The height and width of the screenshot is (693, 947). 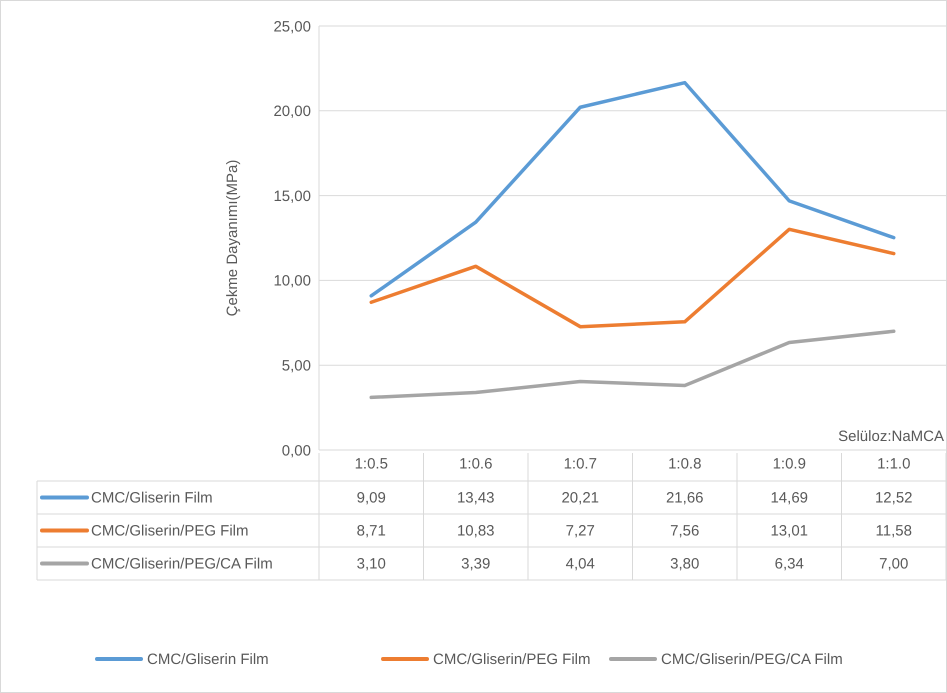 I want to click on y-tick-label: 15,00, so click(x=292, y=196).